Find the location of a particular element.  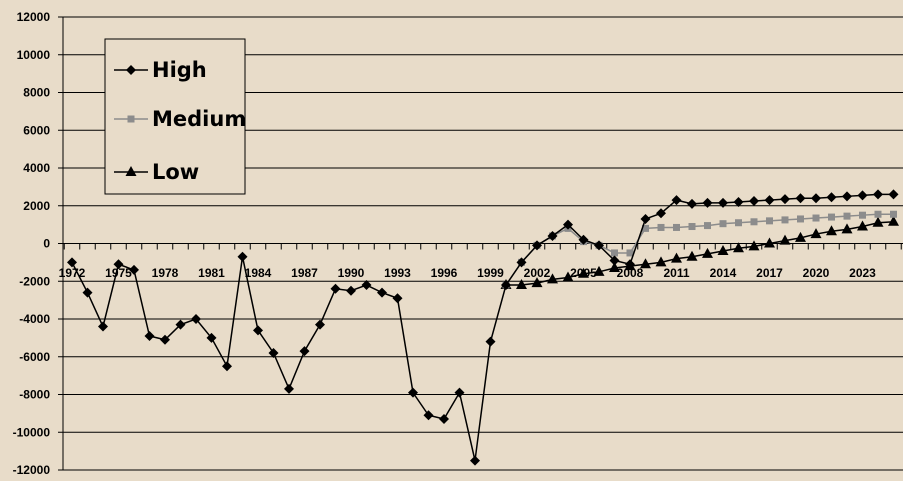

x-tick-label: 2011 is located at coordinates (676, 273).